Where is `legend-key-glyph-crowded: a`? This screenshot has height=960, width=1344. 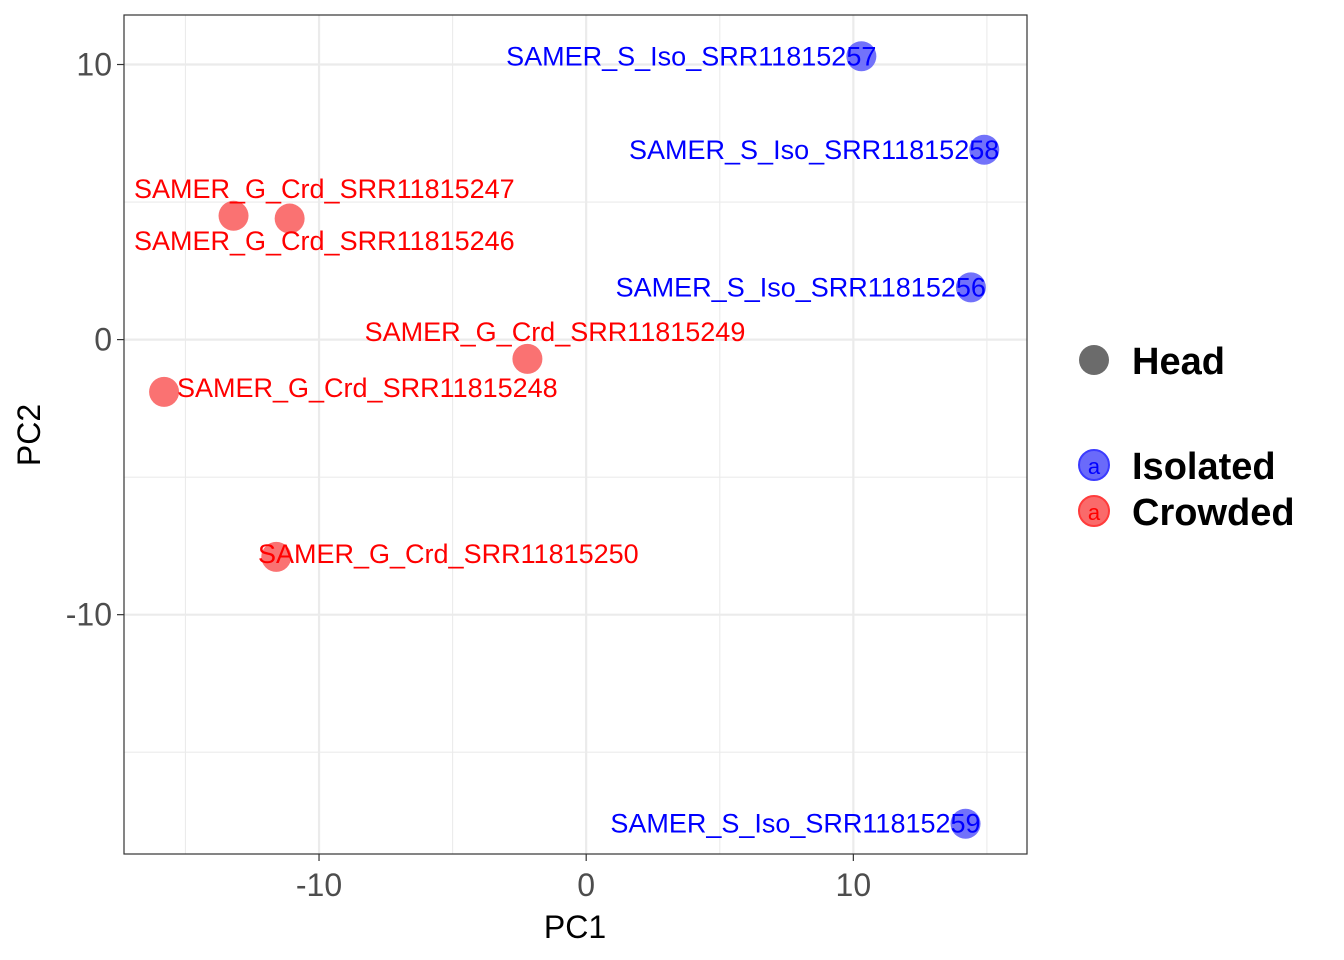 legend-key-glyph-crowded: a is located at coordinates (1094, 512).